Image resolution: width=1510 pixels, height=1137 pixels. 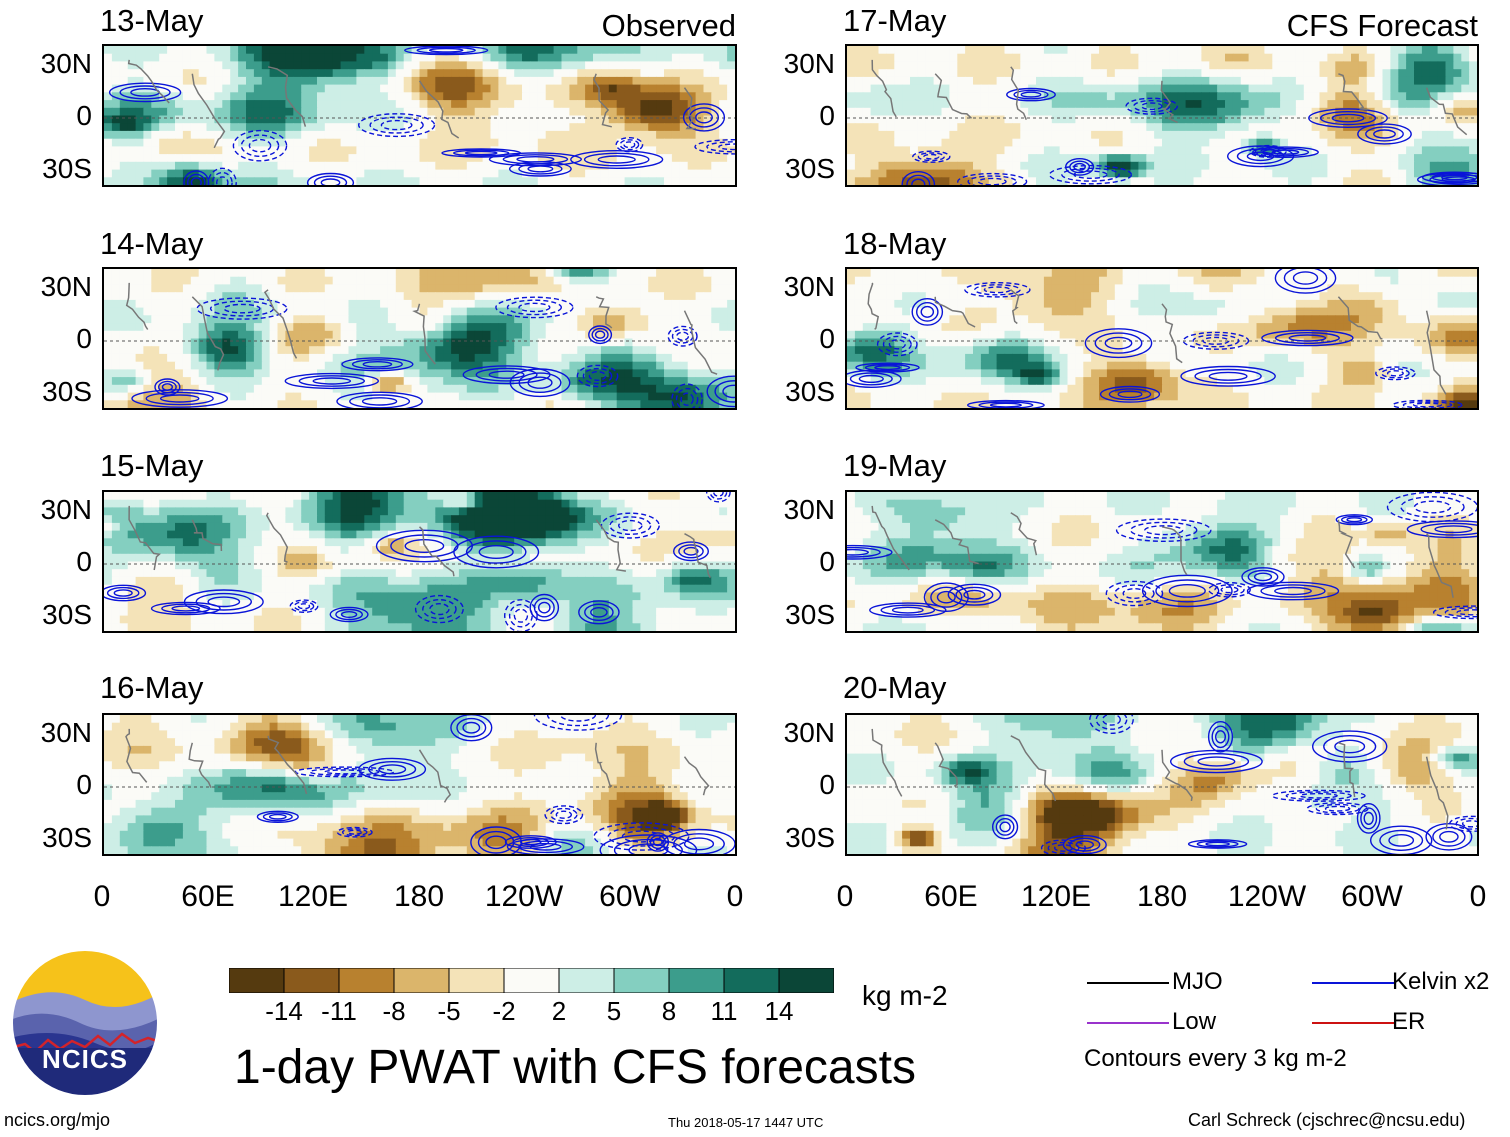 I want to click on map-panel-16-may, so click(x=419, y=784).